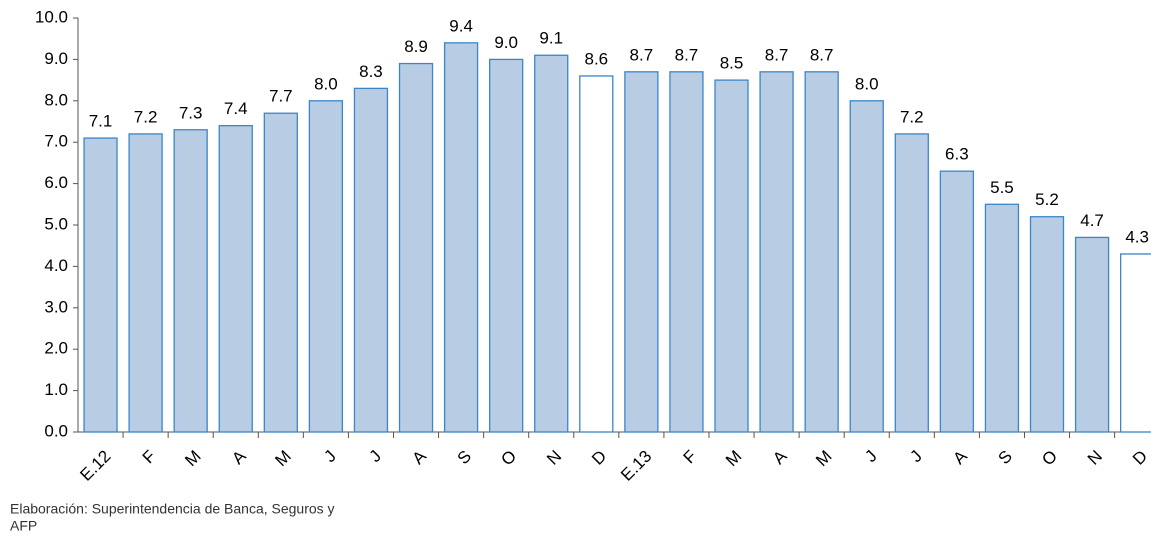 The image size is (1151, 539). I want to click on y-tick-label: 6.0, so click(56, 182).